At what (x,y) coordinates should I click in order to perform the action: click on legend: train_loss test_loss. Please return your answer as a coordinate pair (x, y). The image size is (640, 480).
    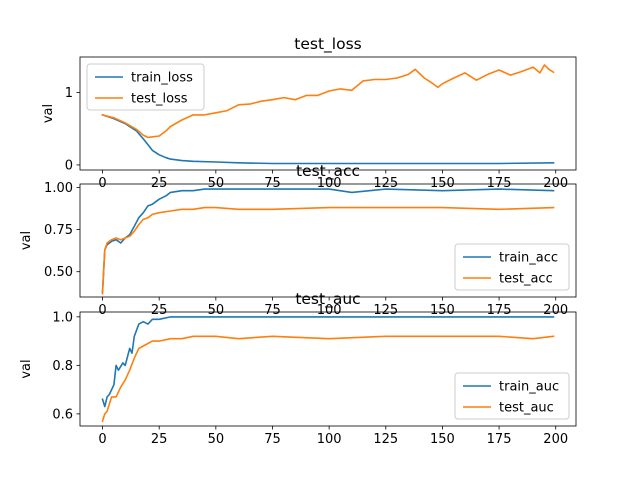
    Looking at the image, I should click on (145, 87).